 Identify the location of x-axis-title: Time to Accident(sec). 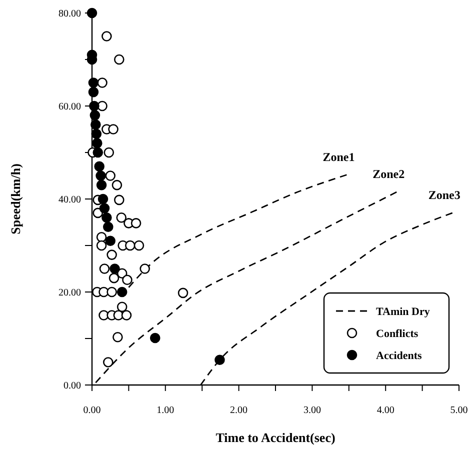
(276, 437).